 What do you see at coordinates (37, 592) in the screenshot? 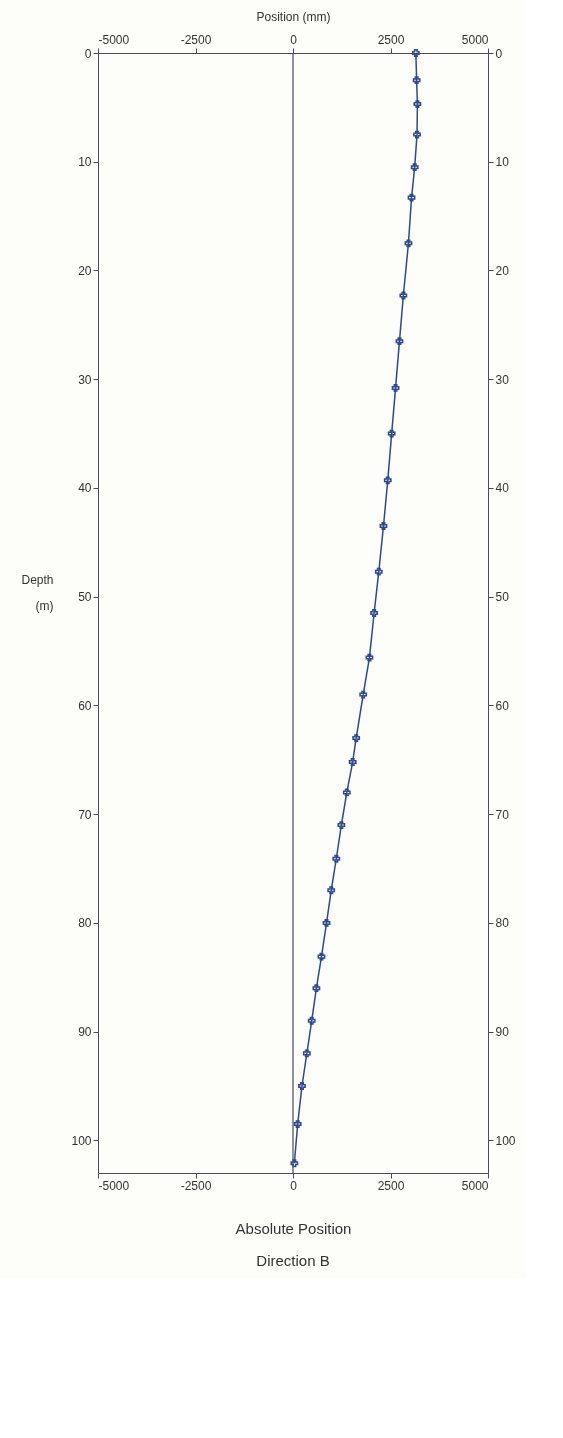
I see `y-axis-title: Depth (m)` at bounding box center [37, 592].